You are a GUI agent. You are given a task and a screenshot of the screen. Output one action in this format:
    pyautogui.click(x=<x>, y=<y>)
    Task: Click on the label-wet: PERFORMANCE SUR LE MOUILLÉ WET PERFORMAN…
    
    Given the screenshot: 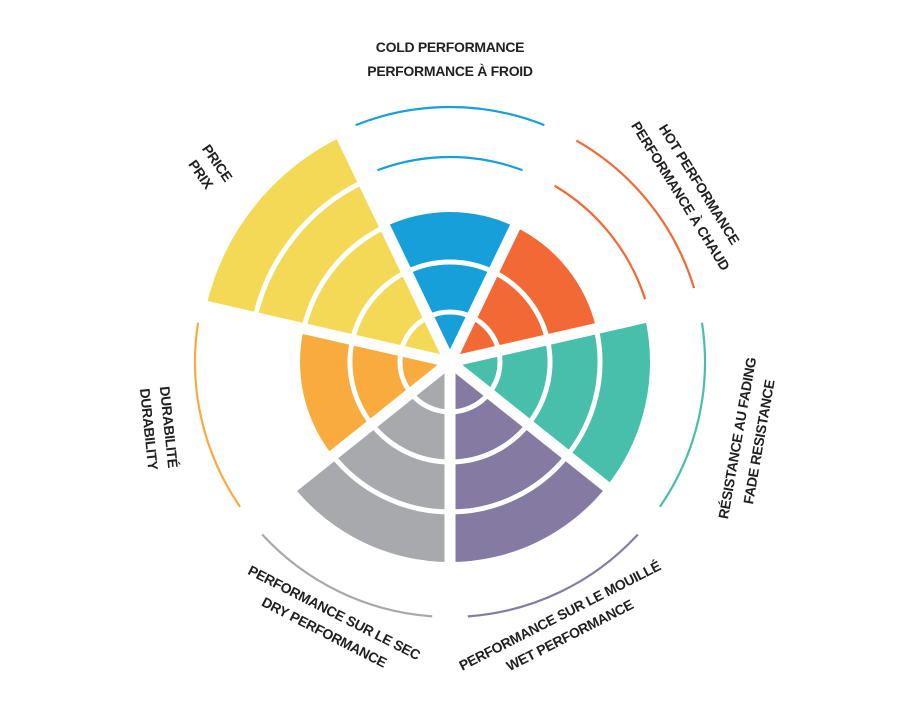 What is the action you would take?
    pyautogui.click(x=559, y=616)
    